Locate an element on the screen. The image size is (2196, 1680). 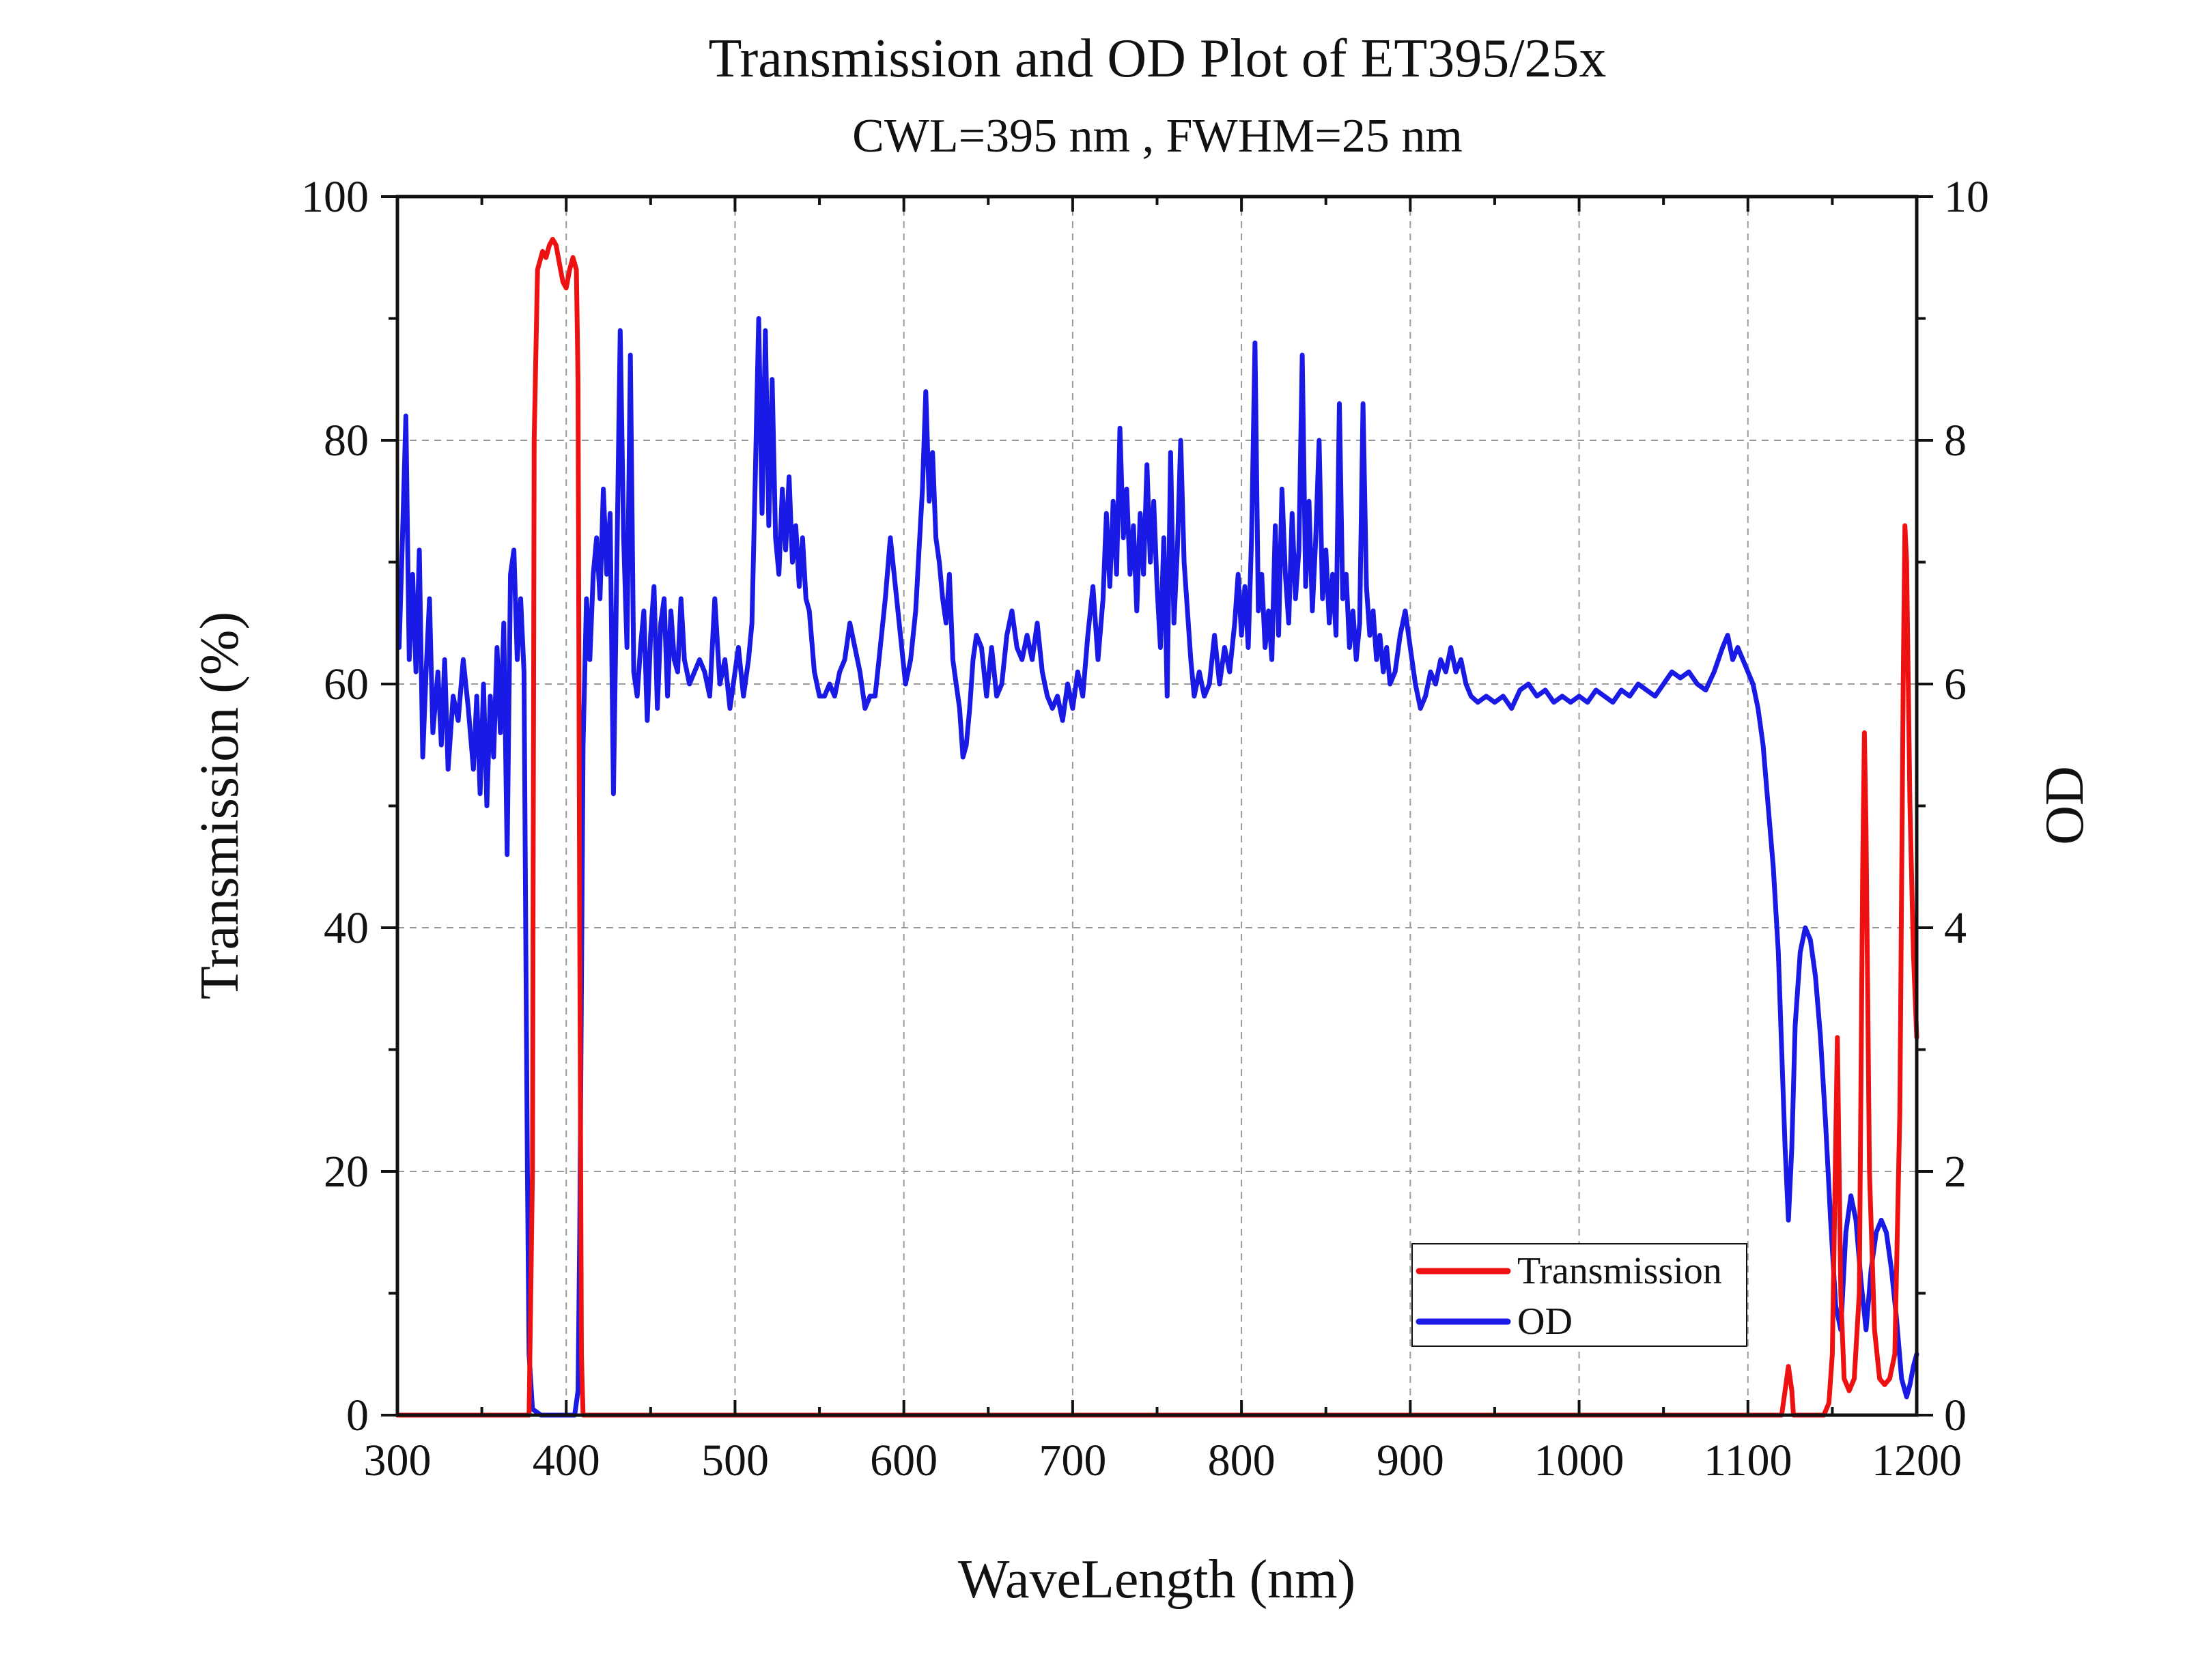
y-axis-title: Transmission (%) is located at coordinates (220, 805).